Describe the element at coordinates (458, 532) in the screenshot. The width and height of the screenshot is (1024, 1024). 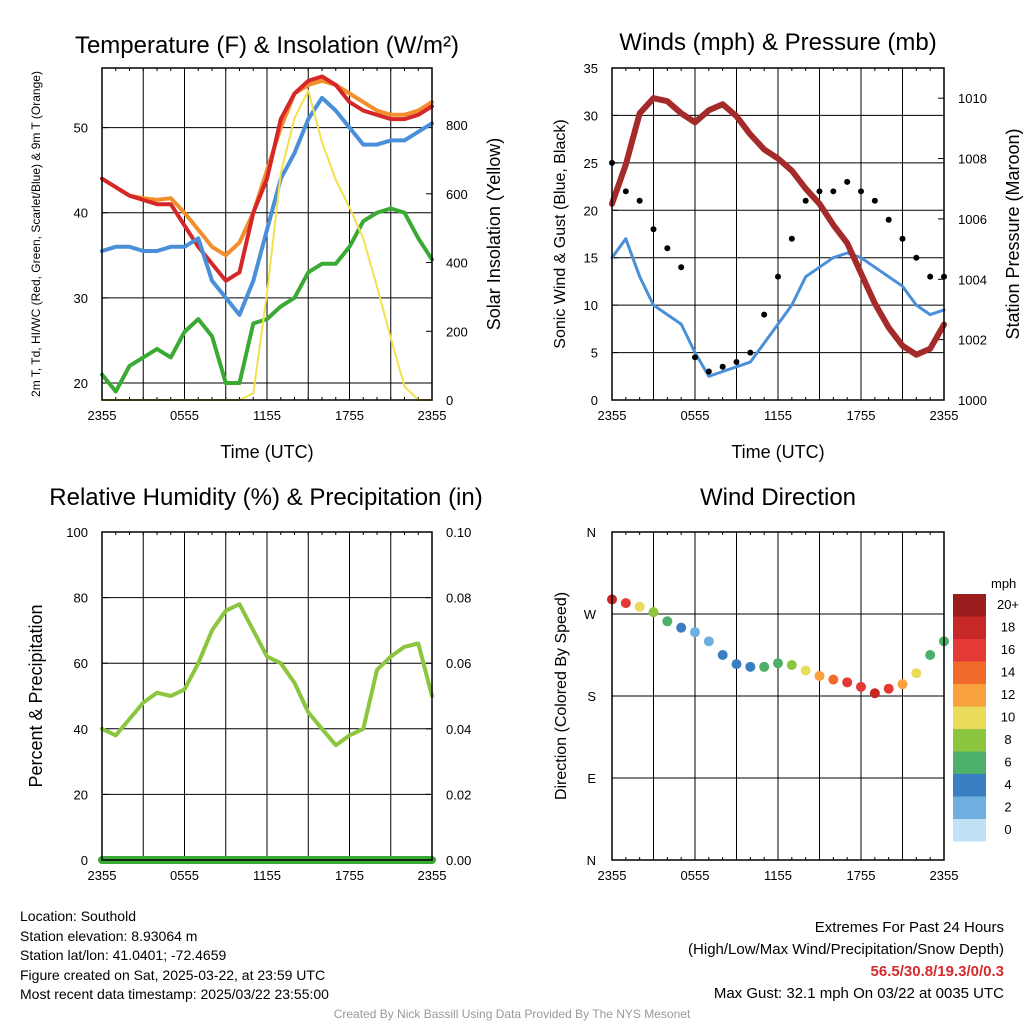
I see `y-tick-label-right: 0.10` at that location.